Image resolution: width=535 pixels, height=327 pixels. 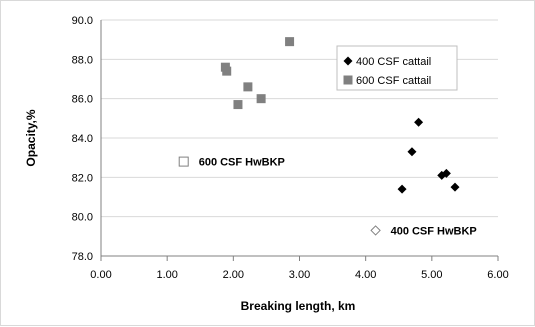 I want to click on y-tick-label: 86.0, so click(x=82, y=100).